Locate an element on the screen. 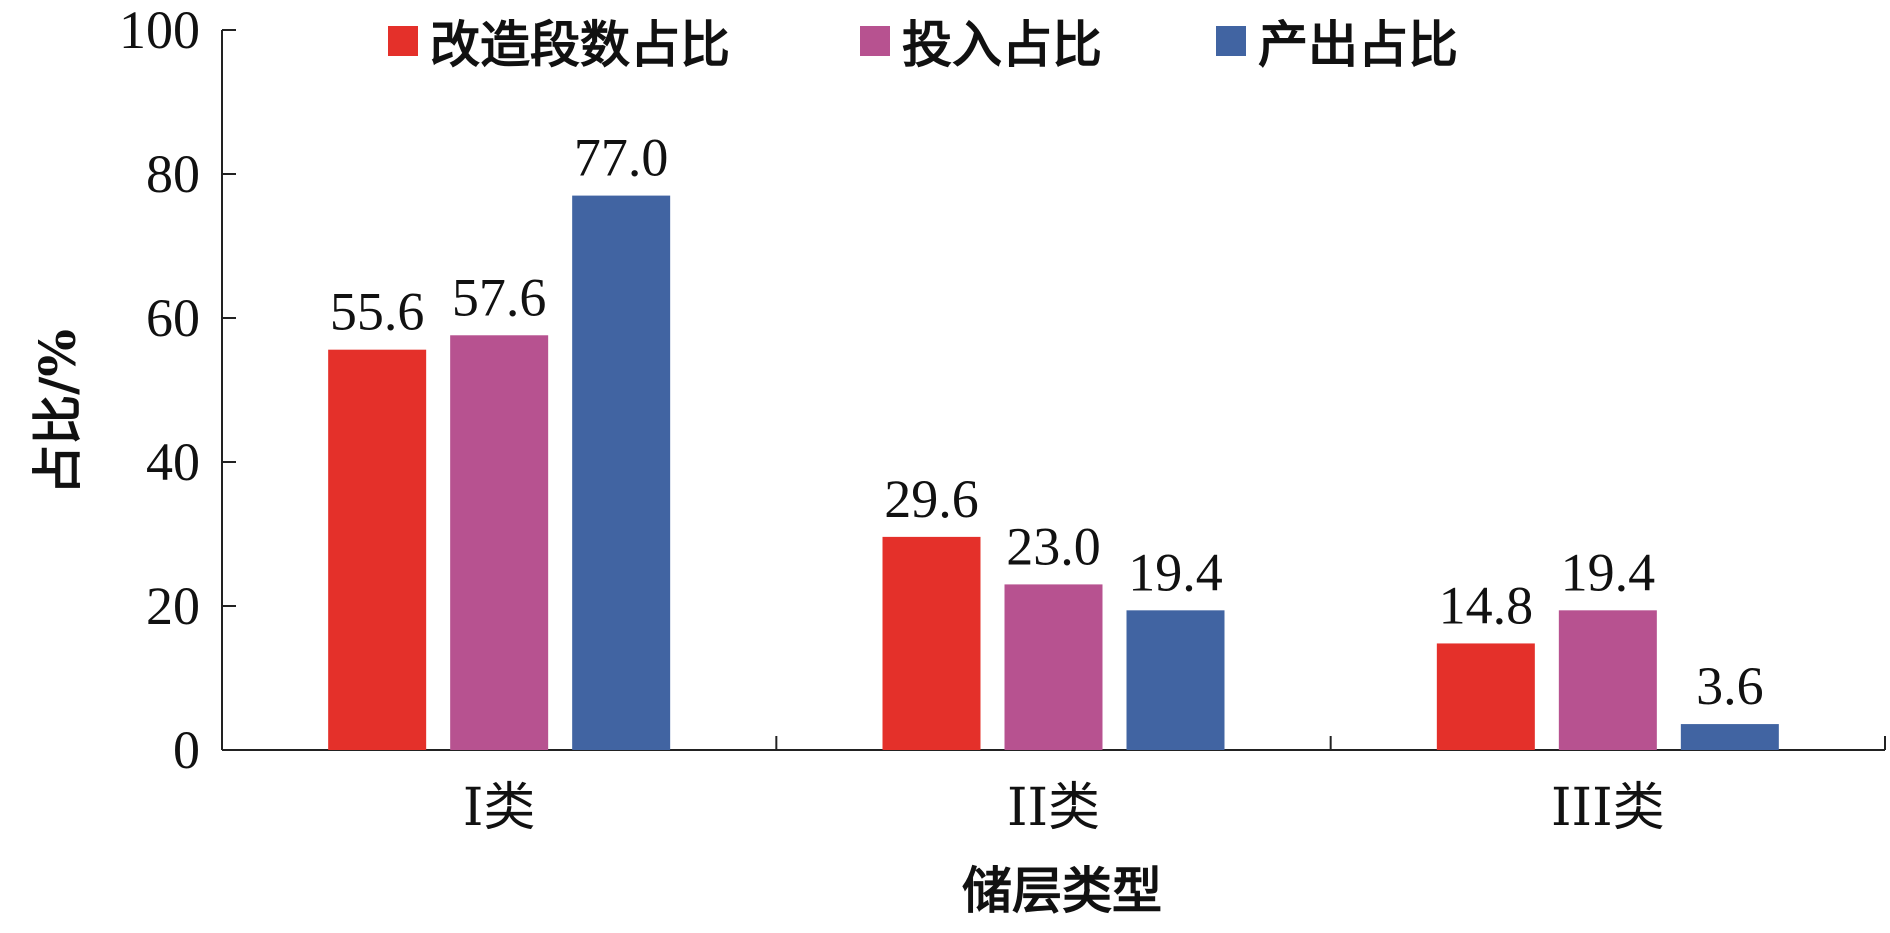 Image resolution: width=1890 pixels, height=933 pixels. y-tick-label: 80 is located at coordinates (173, 174).